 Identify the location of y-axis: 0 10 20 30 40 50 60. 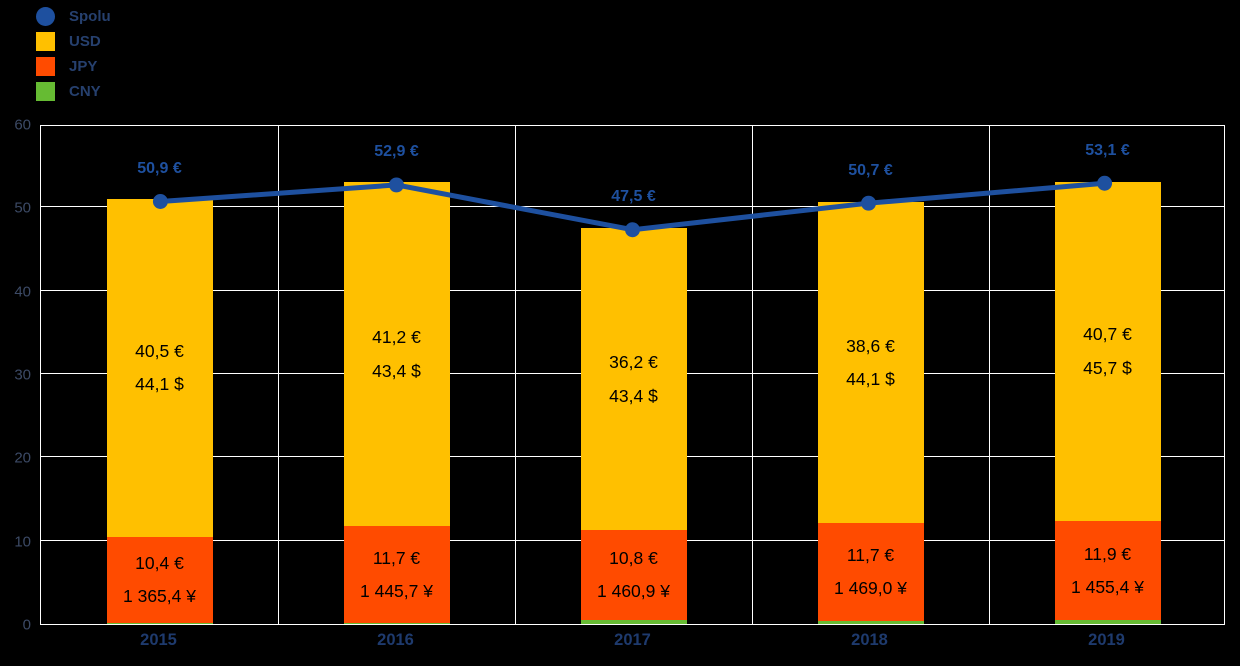
(16, 375).